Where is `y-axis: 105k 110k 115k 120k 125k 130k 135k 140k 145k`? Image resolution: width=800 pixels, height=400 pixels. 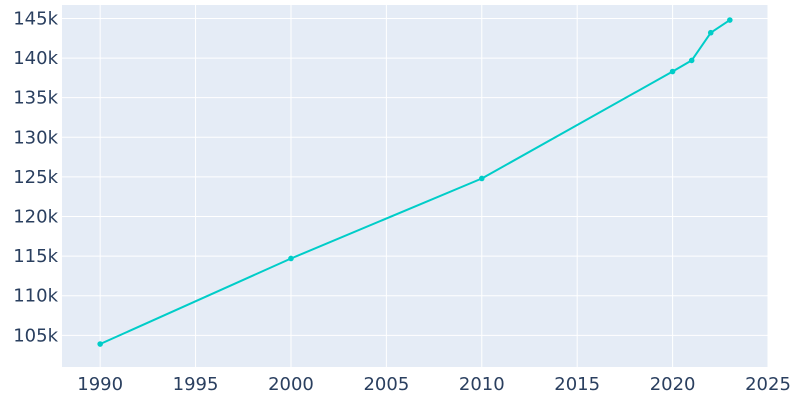
y-axis: 105k 110k 115k 120k 125k 130k 135k 140k 145k is located at coordinates (35, 177).